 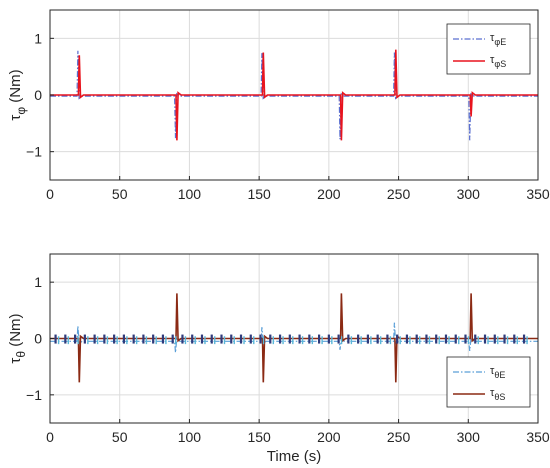 I want to click on oscillation-texture, so click(x=291, y=339).